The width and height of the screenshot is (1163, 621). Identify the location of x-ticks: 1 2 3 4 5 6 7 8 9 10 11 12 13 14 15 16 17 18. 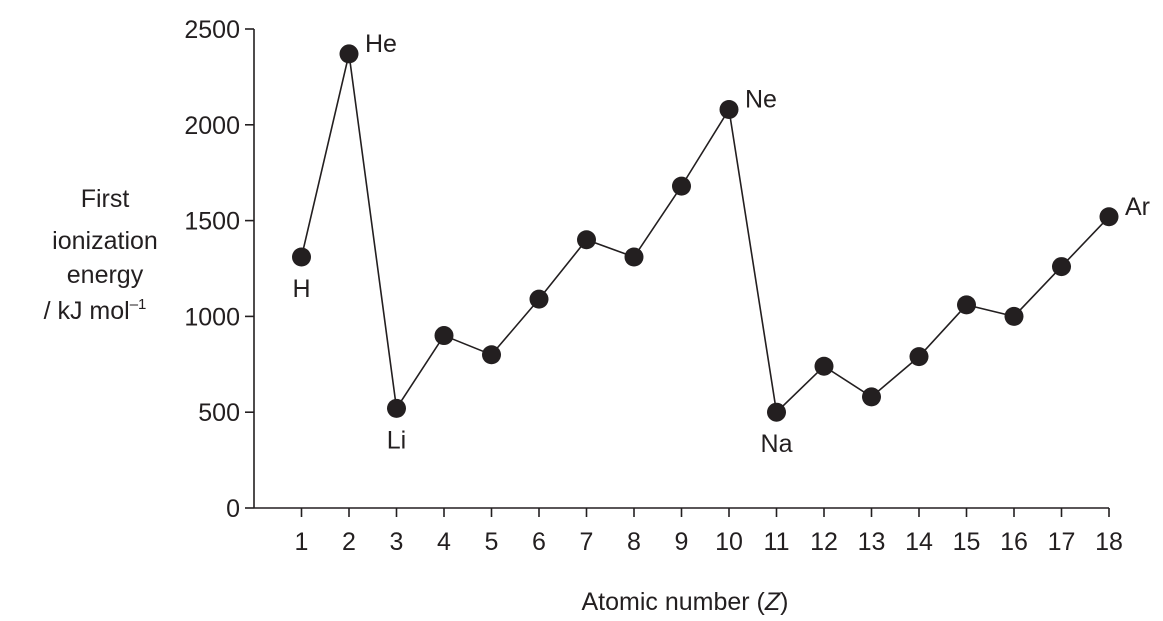
(709, 532).